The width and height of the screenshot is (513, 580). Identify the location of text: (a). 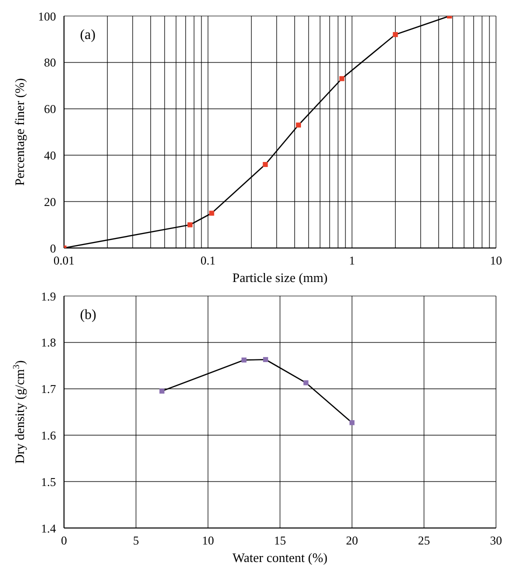
(88, 36).